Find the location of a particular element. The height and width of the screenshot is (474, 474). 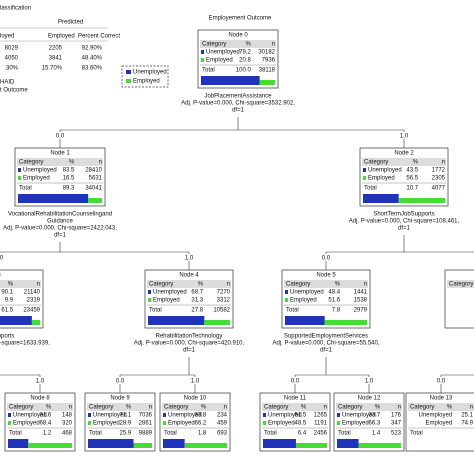

table-note: t Outcome is located at coordinates (14, 91).